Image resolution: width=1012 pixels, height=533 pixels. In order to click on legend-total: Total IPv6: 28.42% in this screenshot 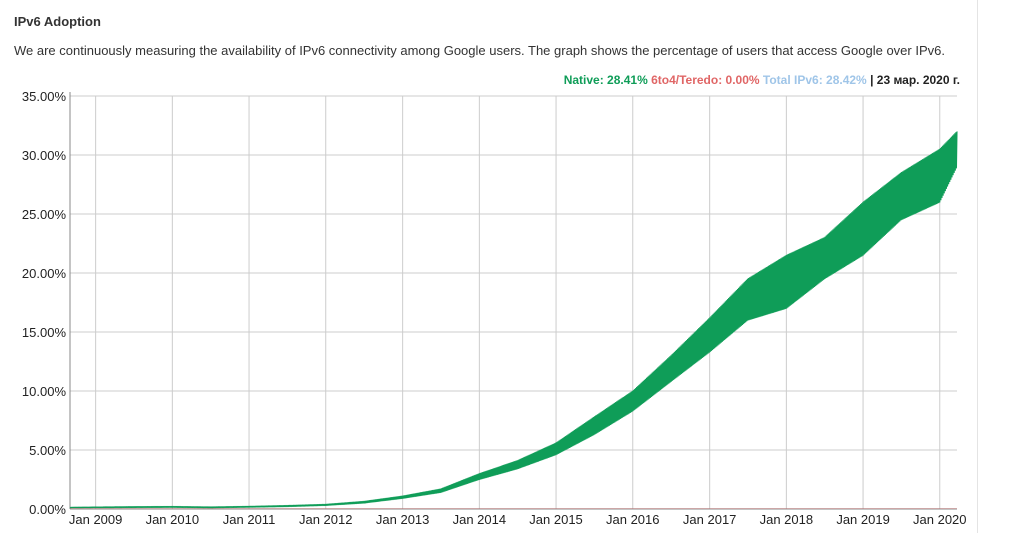, I will do `click(814, 80)`.